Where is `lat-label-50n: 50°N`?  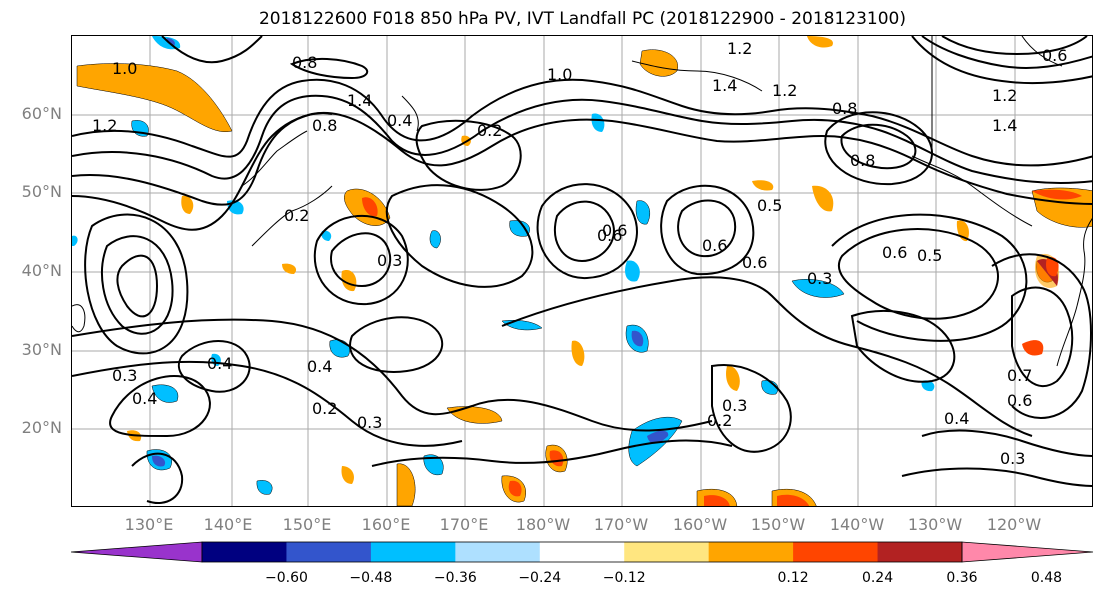 lat-label-50n: 50°N is located at coordinates (41, 191).